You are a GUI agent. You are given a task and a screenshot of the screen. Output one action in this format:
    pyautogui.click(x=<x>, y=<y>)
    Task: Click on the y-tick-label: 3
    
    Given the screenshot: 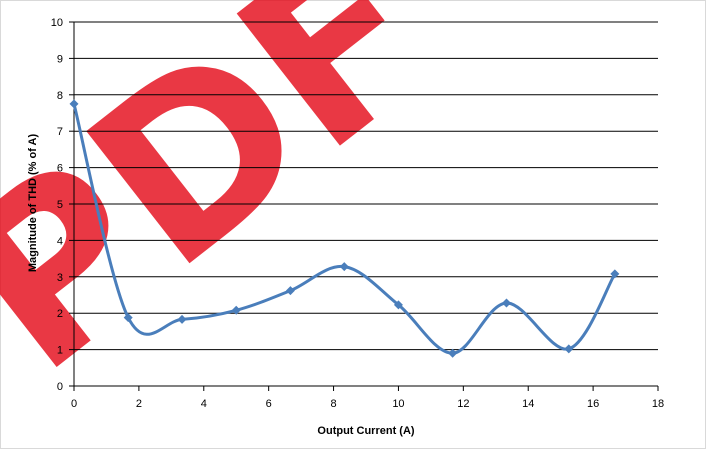 What is the action you would take?
    pyautogui.click(x=60, y=278)
    